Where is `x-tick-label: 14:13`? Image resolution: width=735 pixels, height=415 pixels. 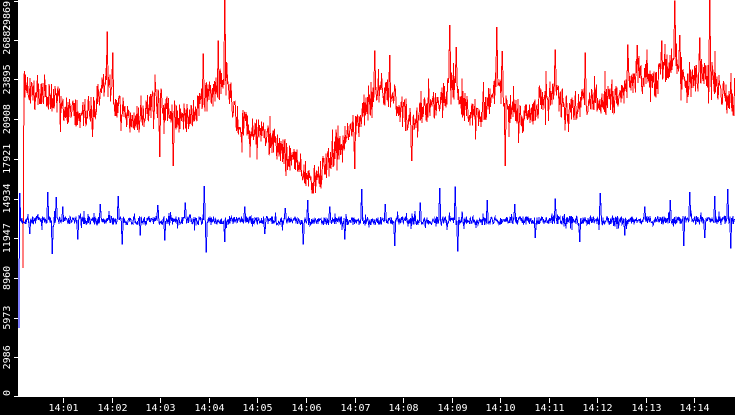
x-tick-label: 14:13 is located at coordinates (646, 408).